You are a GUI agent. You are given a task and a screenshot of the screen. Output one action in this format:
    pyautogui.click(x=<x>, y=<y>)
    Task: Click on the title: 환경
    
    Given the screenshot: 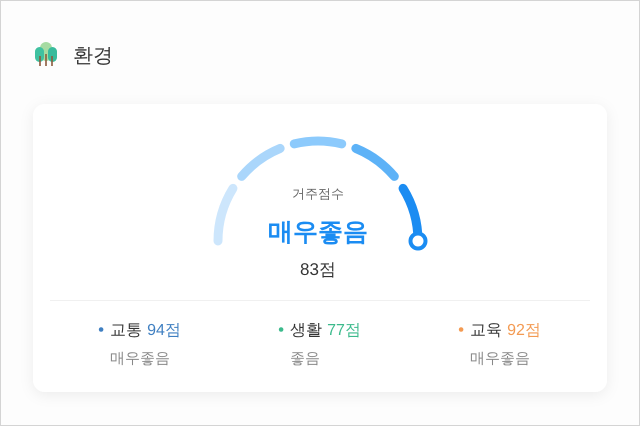 What is the action you would take?
    pyautogui.click(x=93, y=56)
    